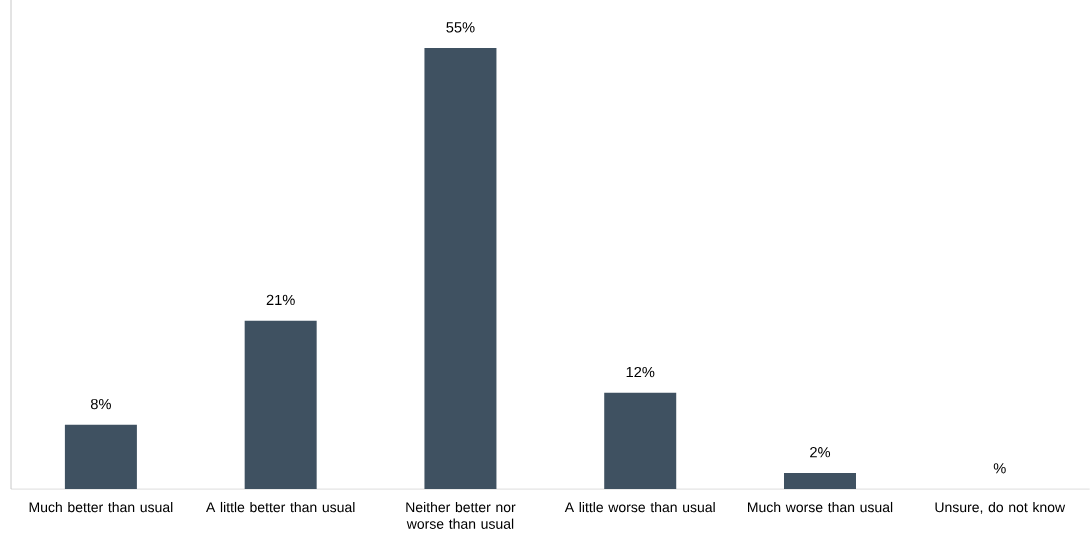  Describe the element at coordinates (461, 515) in the screenshot. I see `x-tick-label: Neither better nor worse than usual` at that location.